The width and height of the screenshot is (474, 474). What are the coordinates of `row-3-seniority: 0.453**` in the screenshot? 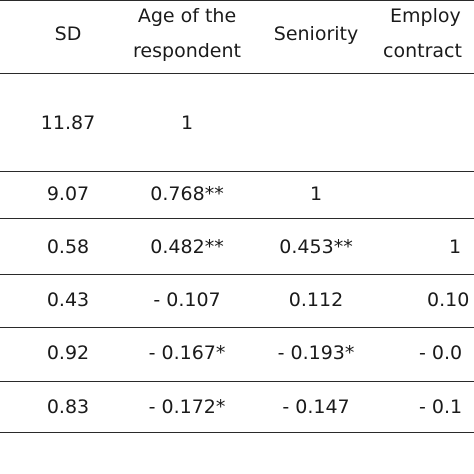 It's located at (316, 247).